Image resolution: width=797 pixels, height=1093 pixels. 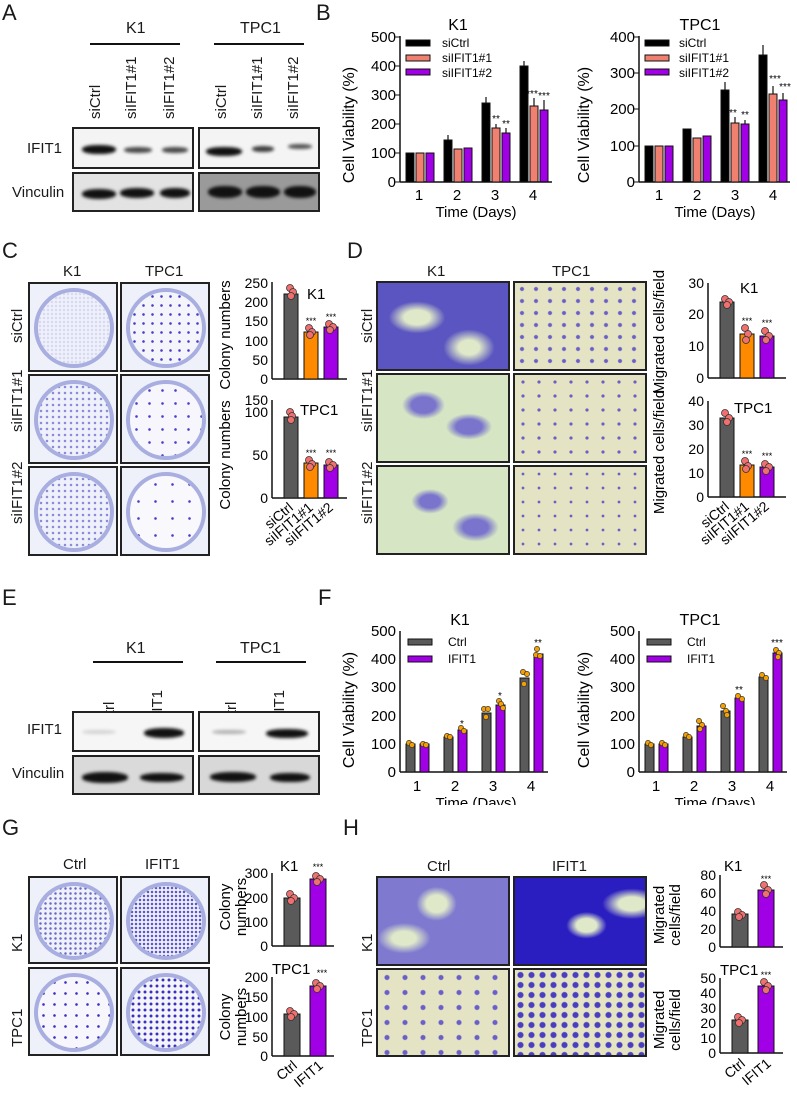 What do you see at coordinates (10, 250) in the screenshot?
I see `panel-label-c: C` at bounding box center [10, 250].